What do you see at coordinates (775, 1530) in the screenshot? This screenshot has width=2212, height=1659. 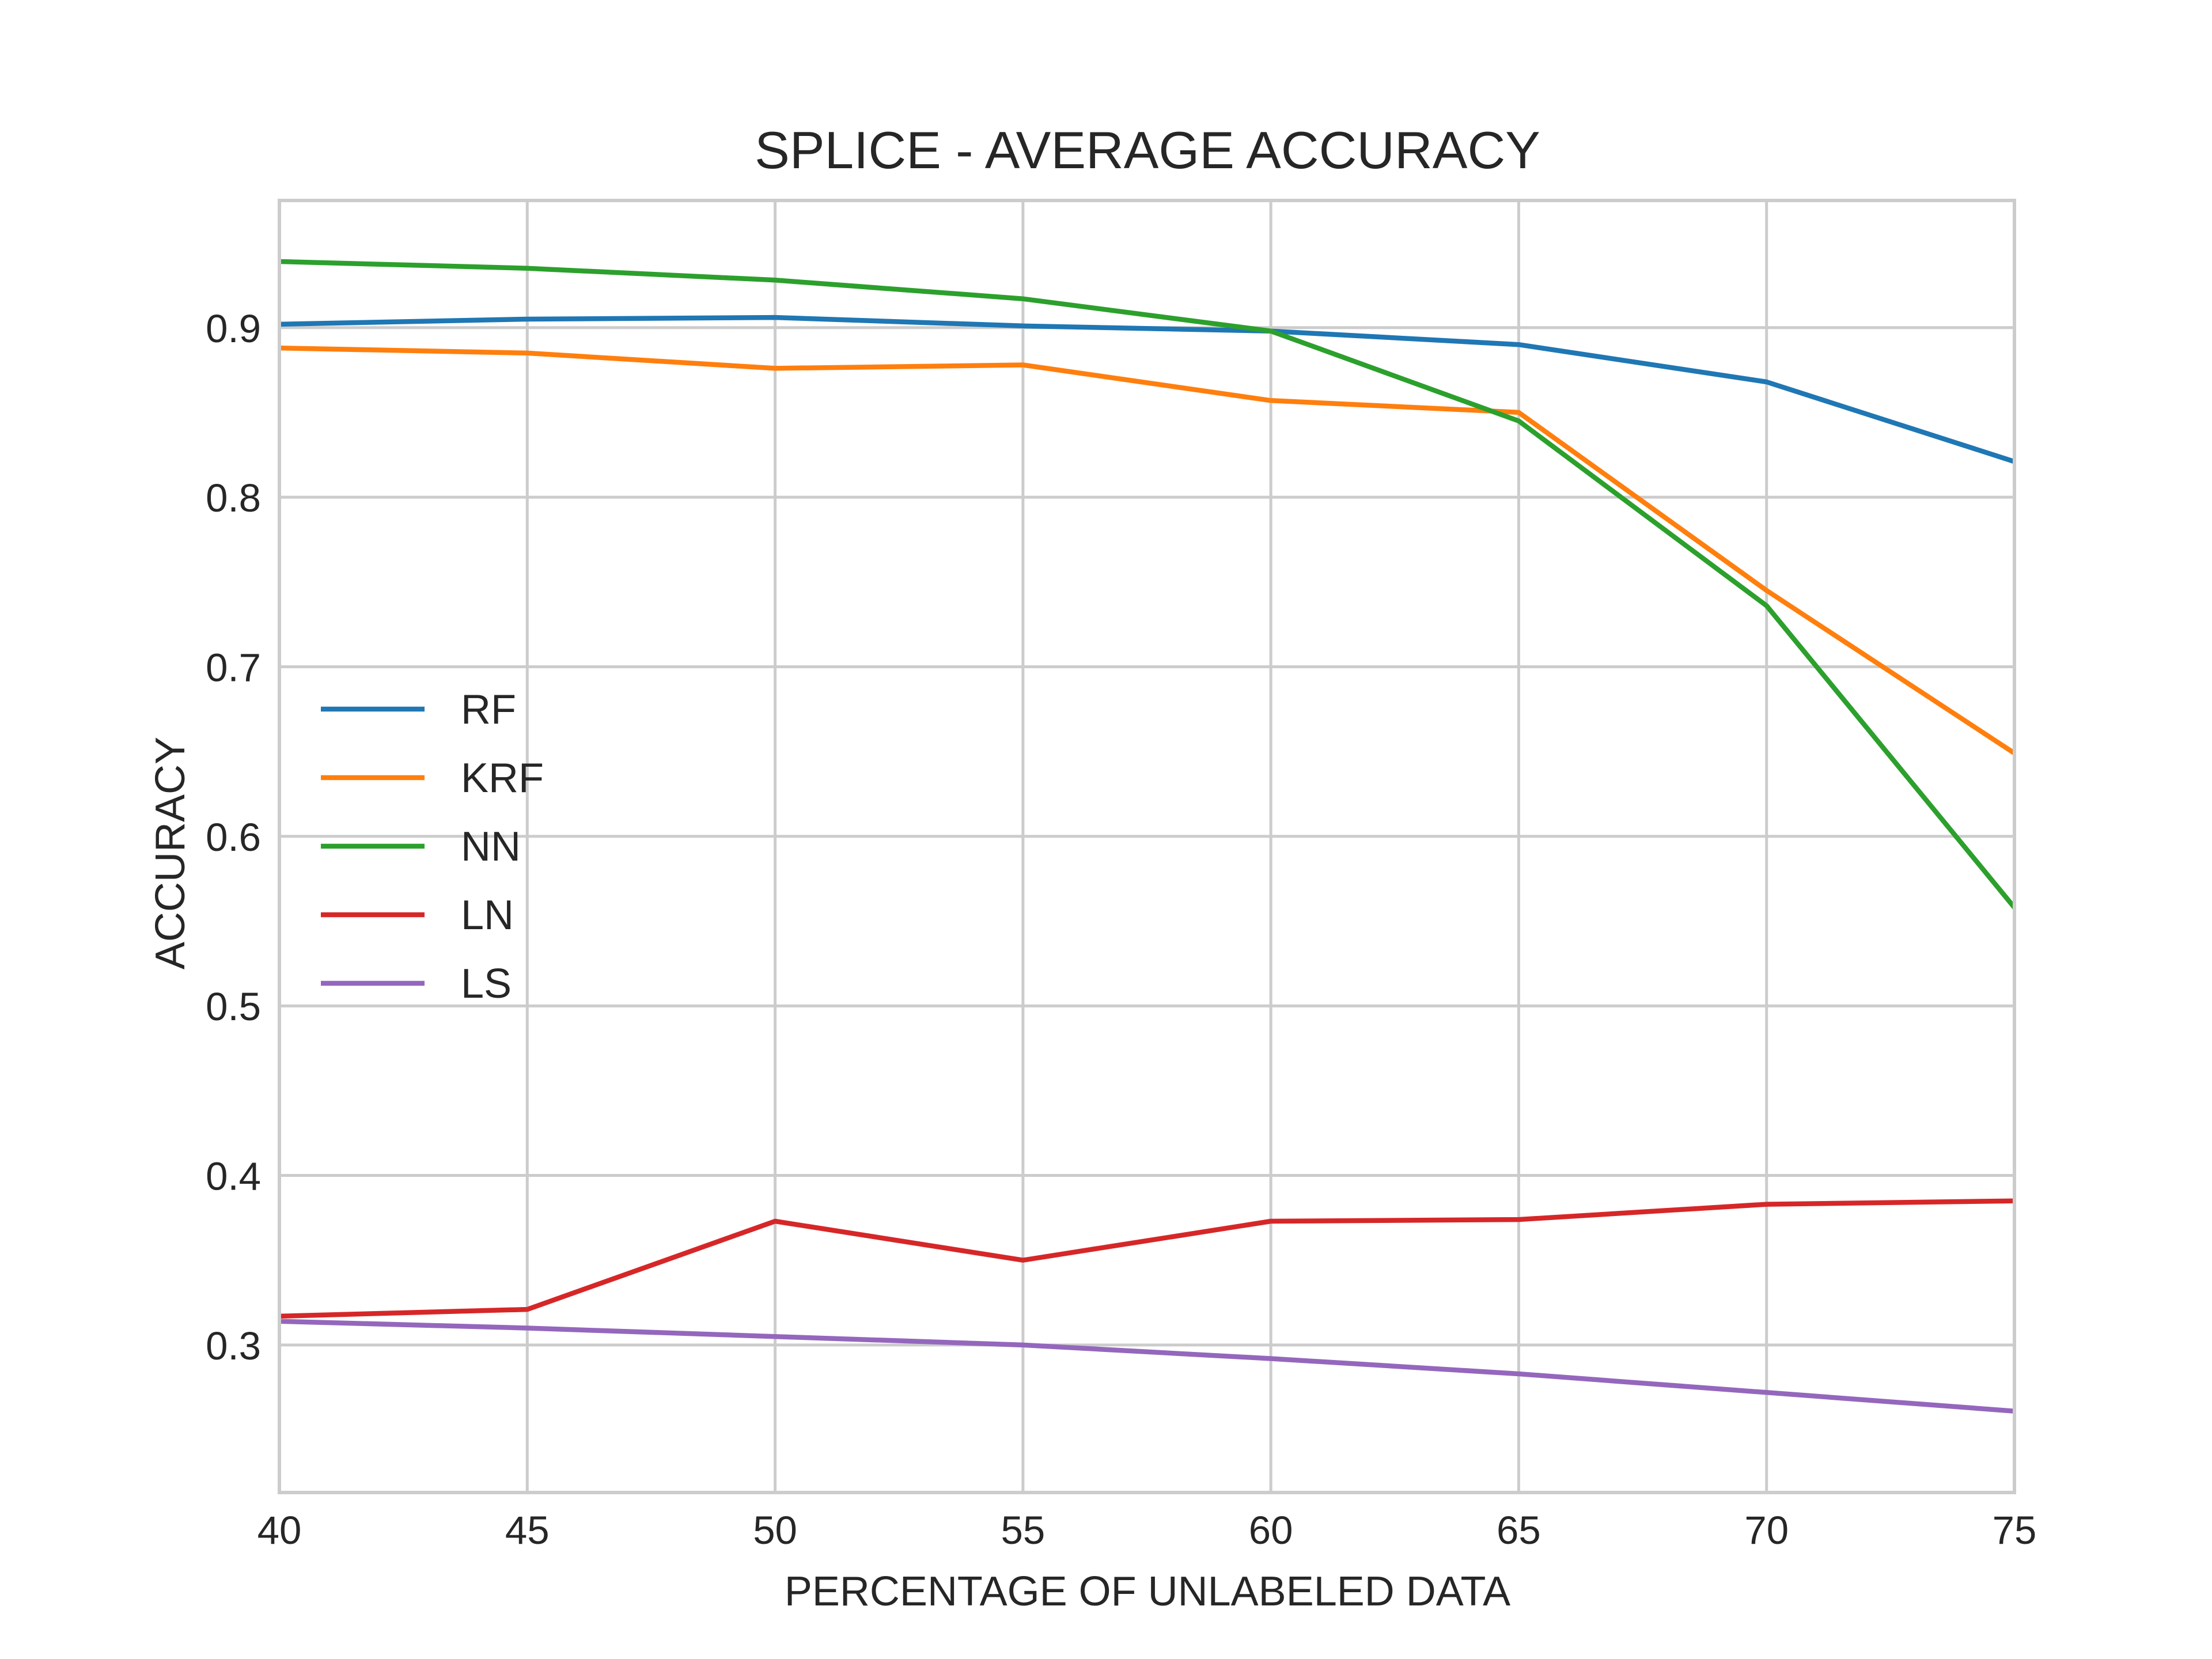 I see `x-tick-label: 50` at bounding box center [775, 1530].